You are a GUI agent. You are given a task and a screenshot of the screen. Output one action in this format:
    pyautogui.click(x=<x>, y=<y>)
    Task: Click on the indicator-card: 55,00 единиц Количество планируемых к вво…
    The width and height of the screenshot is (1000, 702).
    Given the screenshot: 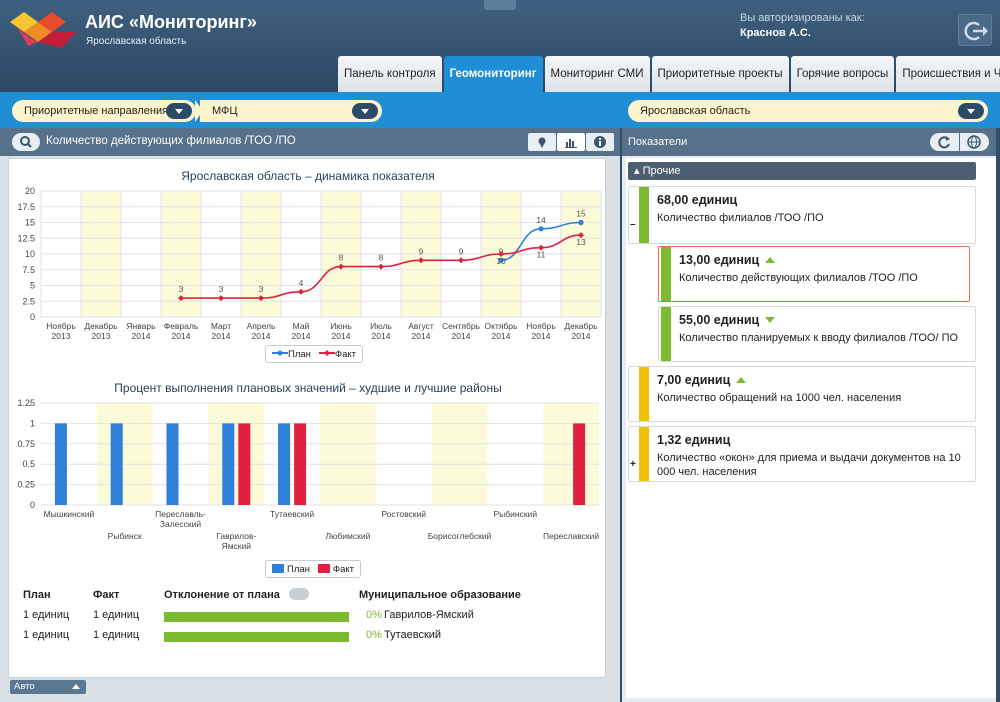 What is the action you would take?
    pyautogui.click(x=817, y=334)
    